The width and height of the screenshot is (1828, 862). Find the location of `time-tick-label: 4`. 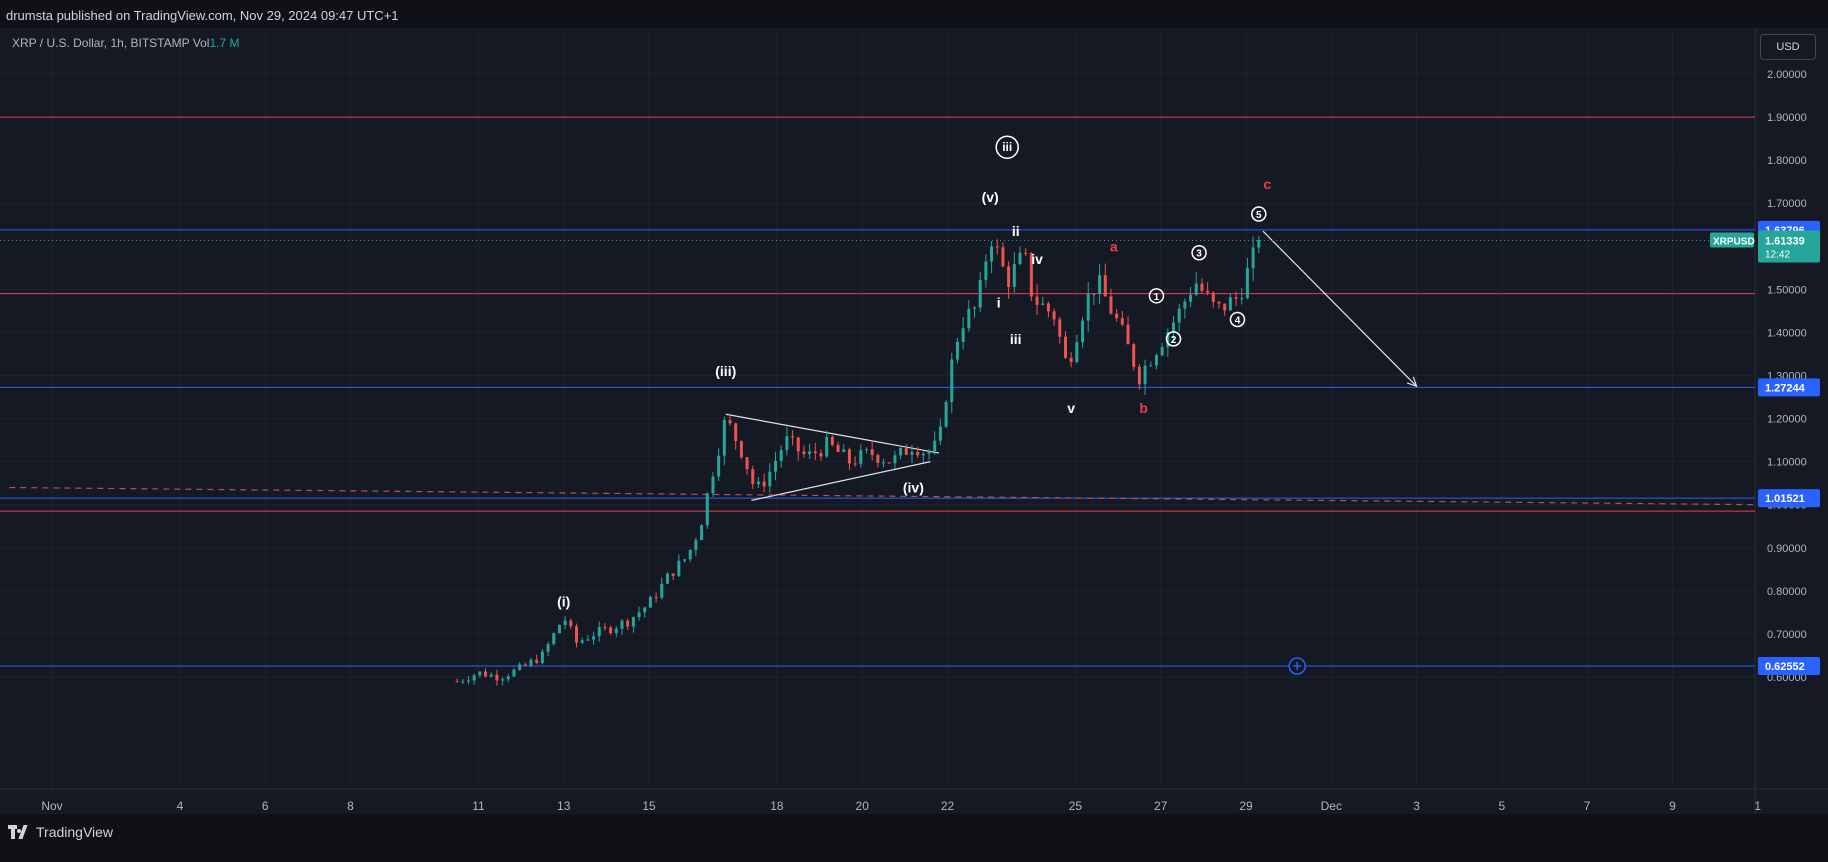

time-tick-label: 4 is located at coordinates (180, 806).